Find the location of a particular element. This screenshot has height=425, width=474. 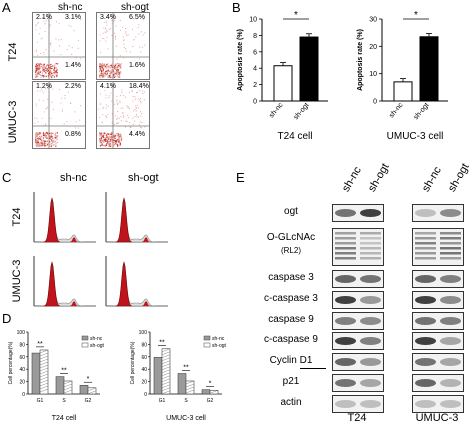

d-bar-G1-sh-nc is located at coordinates (36, 373).